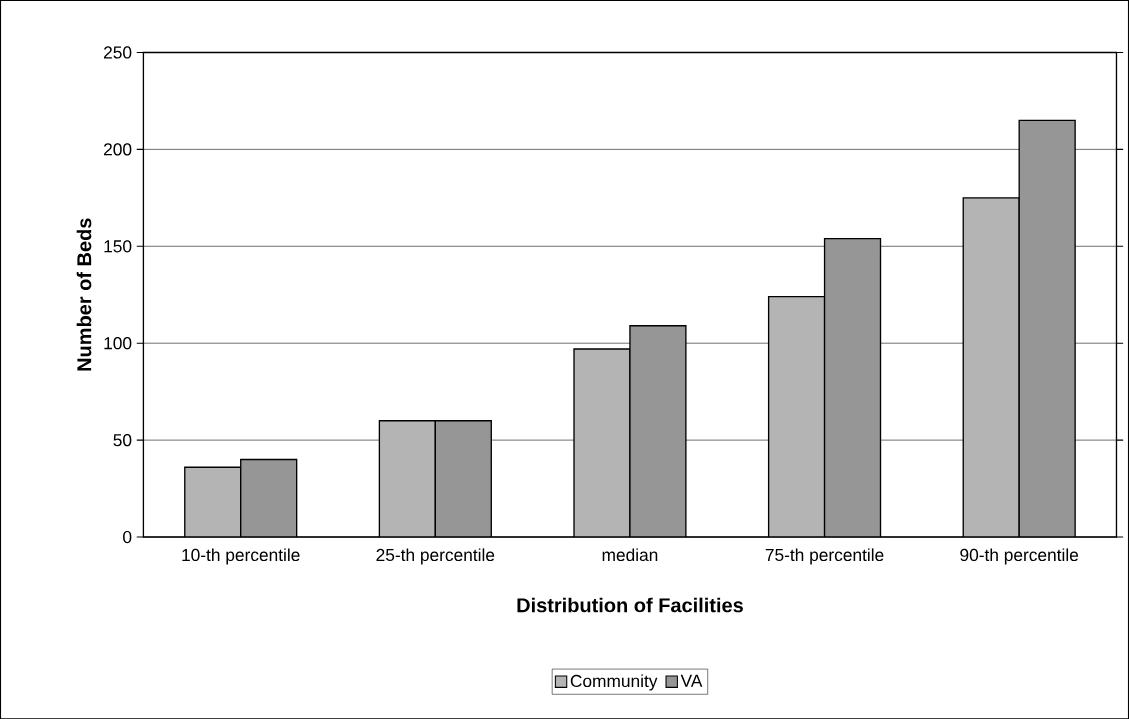 The image size is (1129, 719). I want to click on y-tick-label: 250, so click(118, 52).